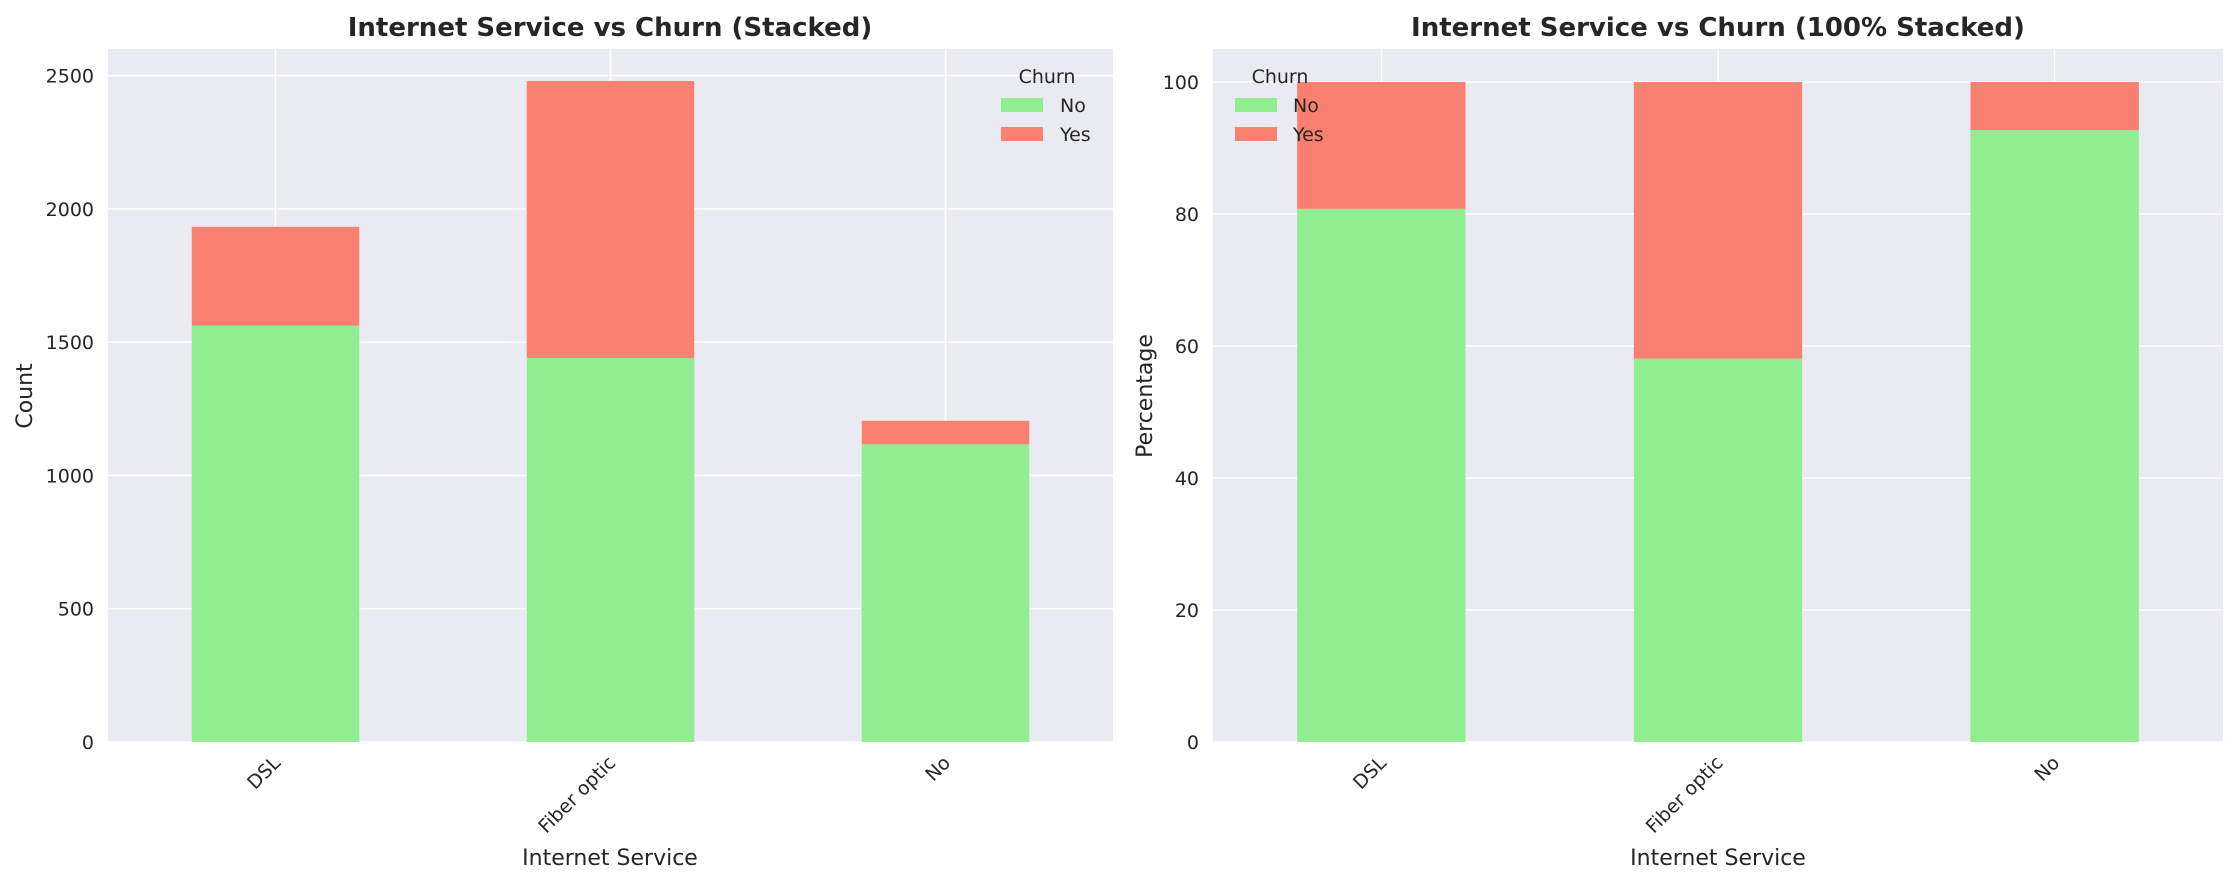 Image resolution: width=2235 pixels, height=885 pixels. I want to click on y-tick-label-1500: 1500, so click(70, 343).